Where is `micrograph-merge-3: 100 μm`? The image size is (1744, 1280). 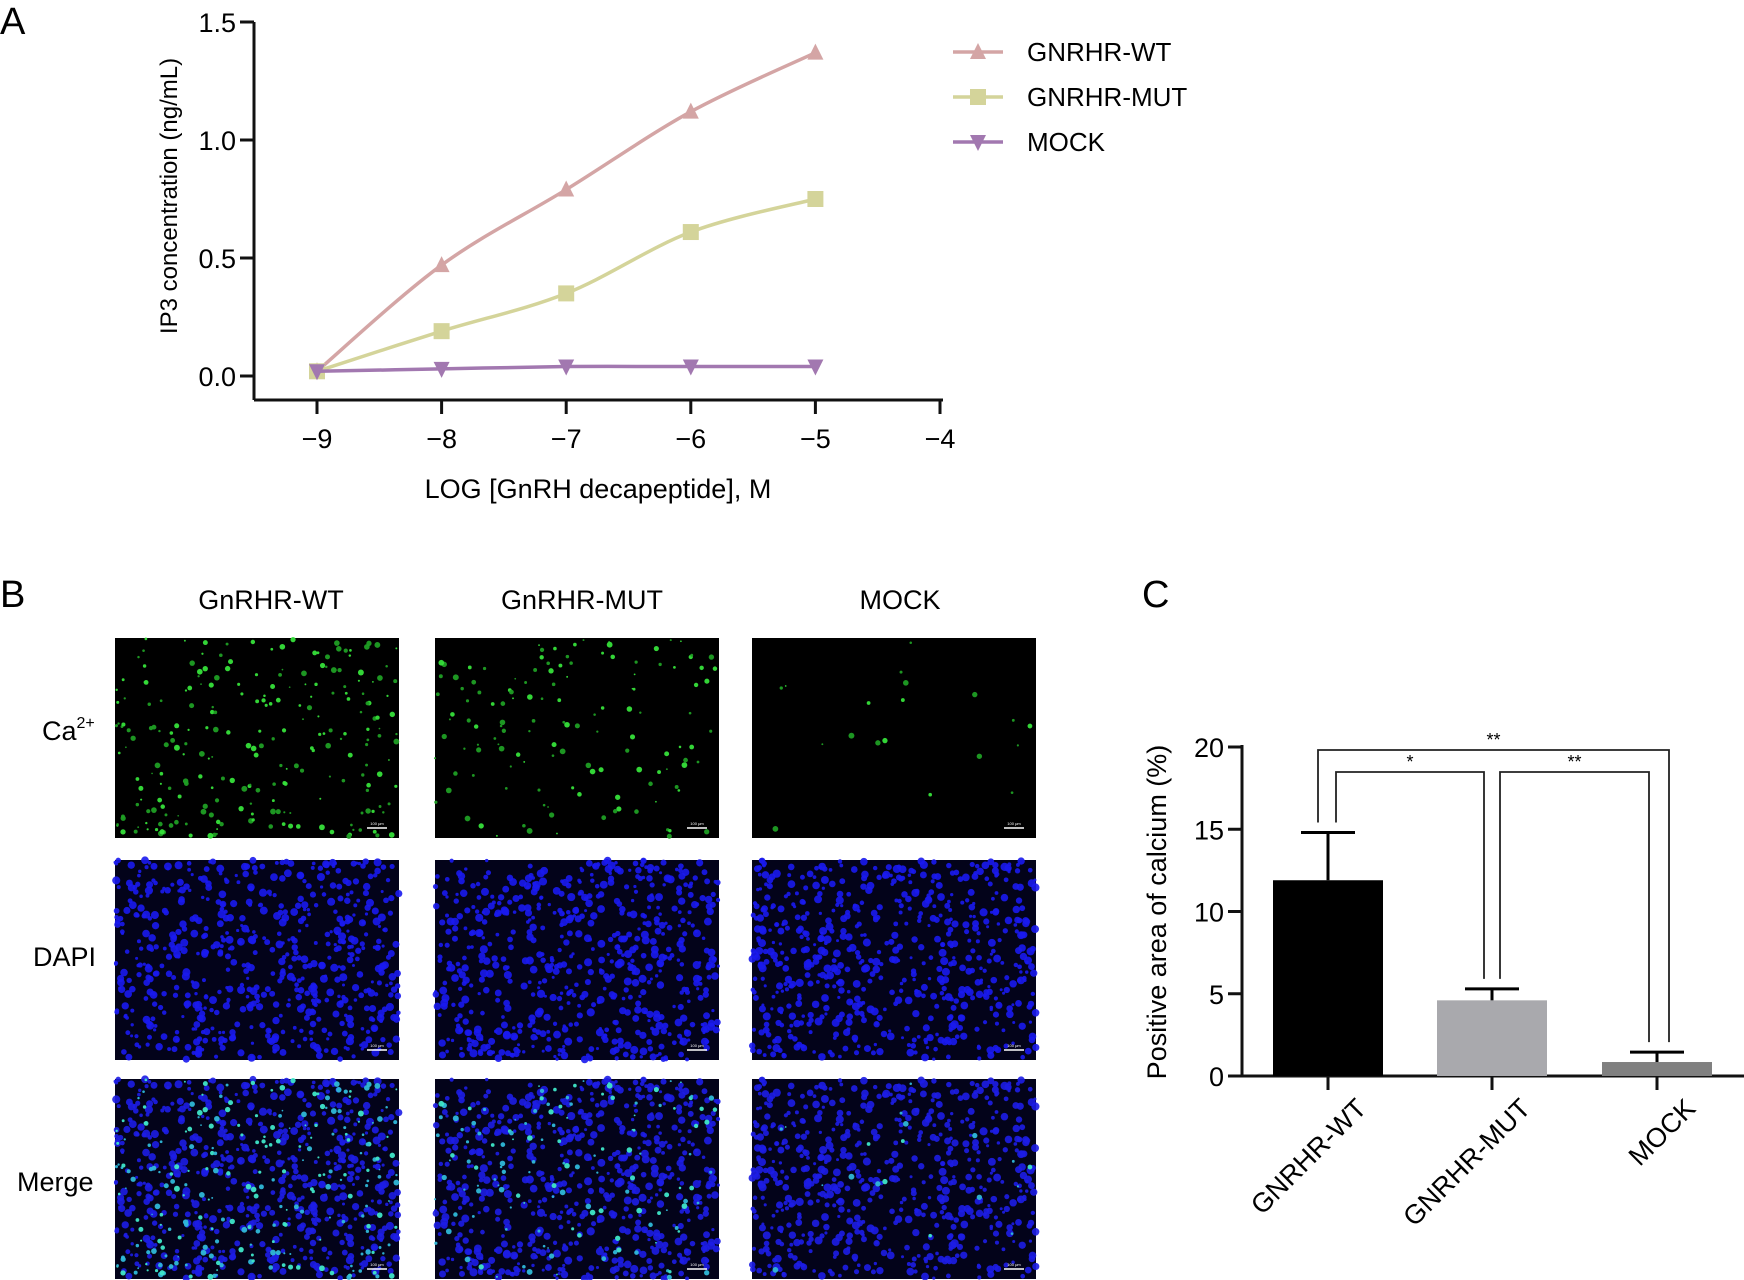
micrograph-merge-3: 100 μm is located at coordinates (894, 1178).